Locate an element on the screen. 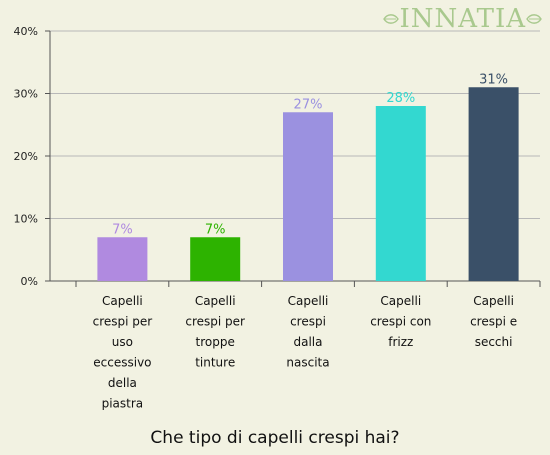  category-label-line: eccessivo is located at coordinates (122, 363).